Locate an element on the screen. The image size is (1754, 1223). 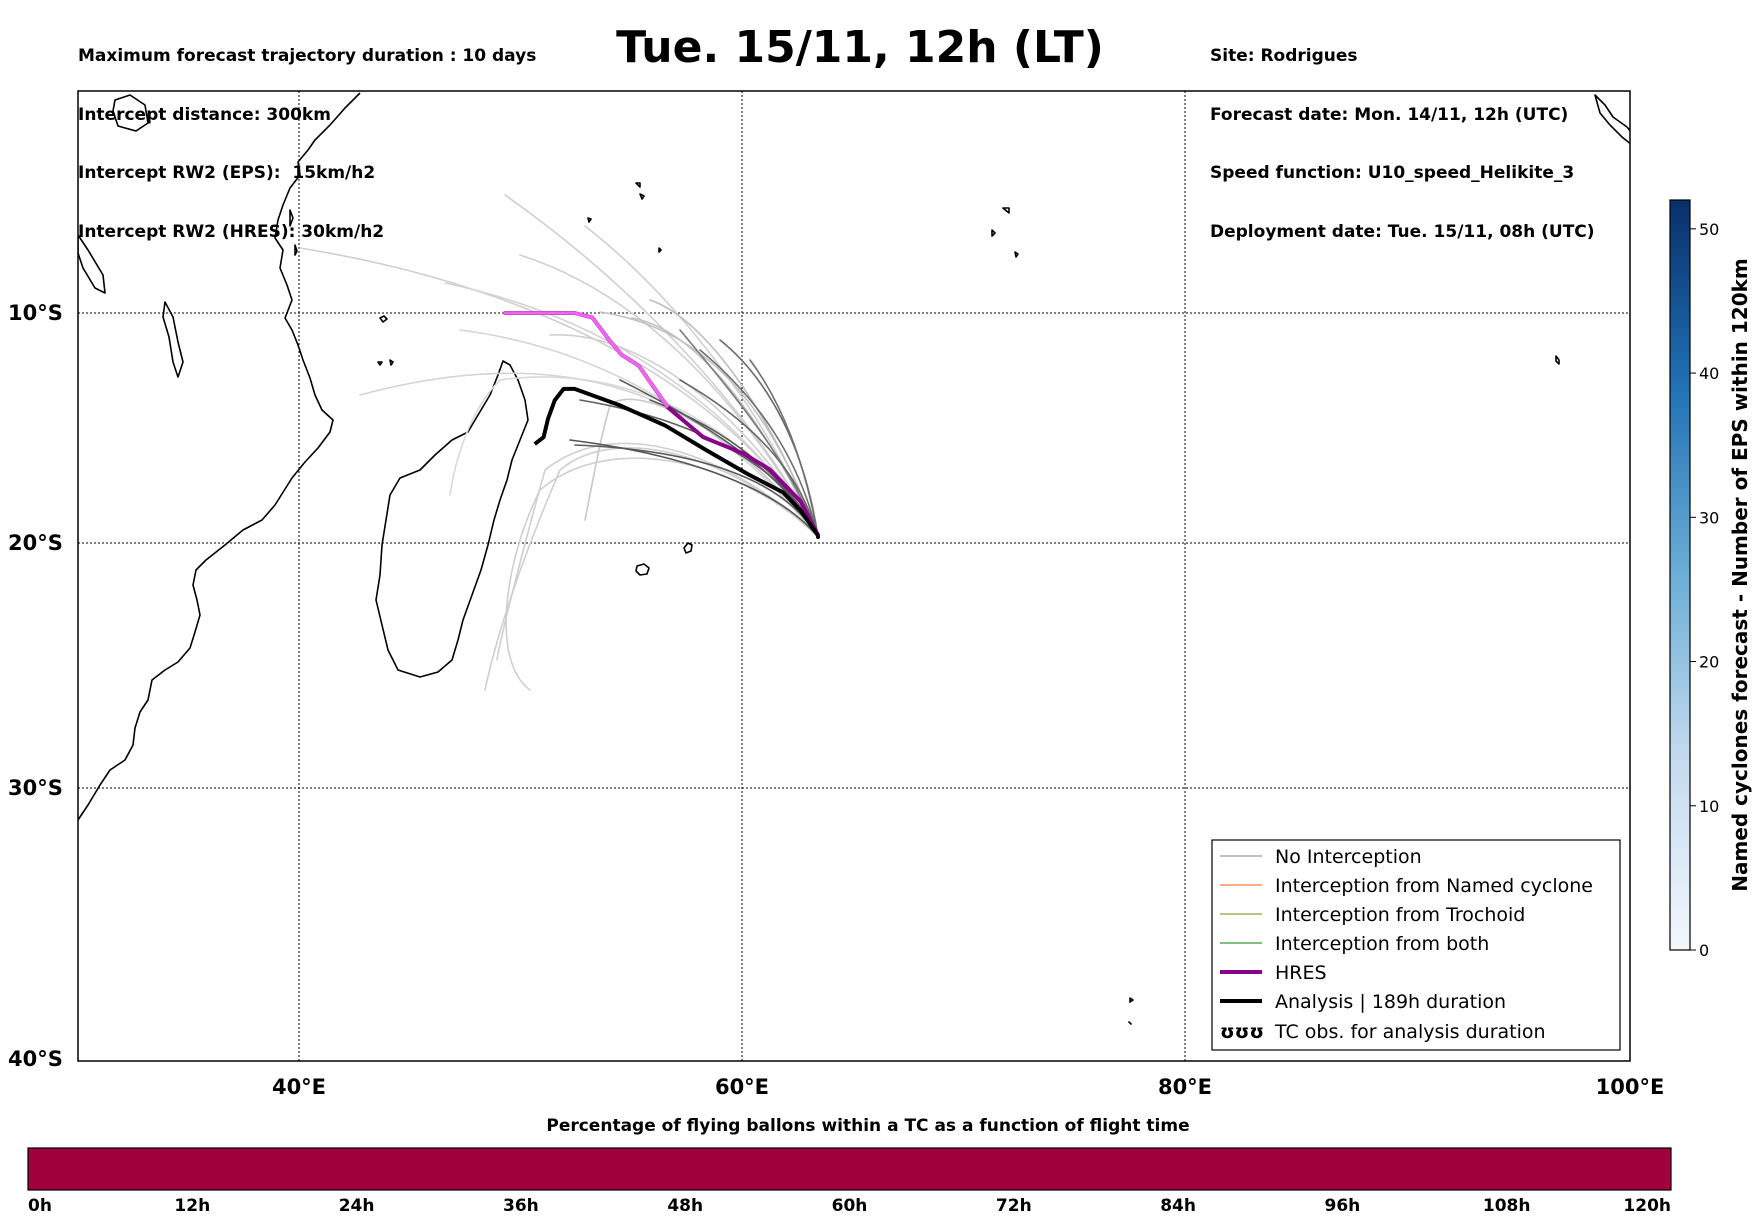
amsterdam-island is located at coordinates (1131, 1011).